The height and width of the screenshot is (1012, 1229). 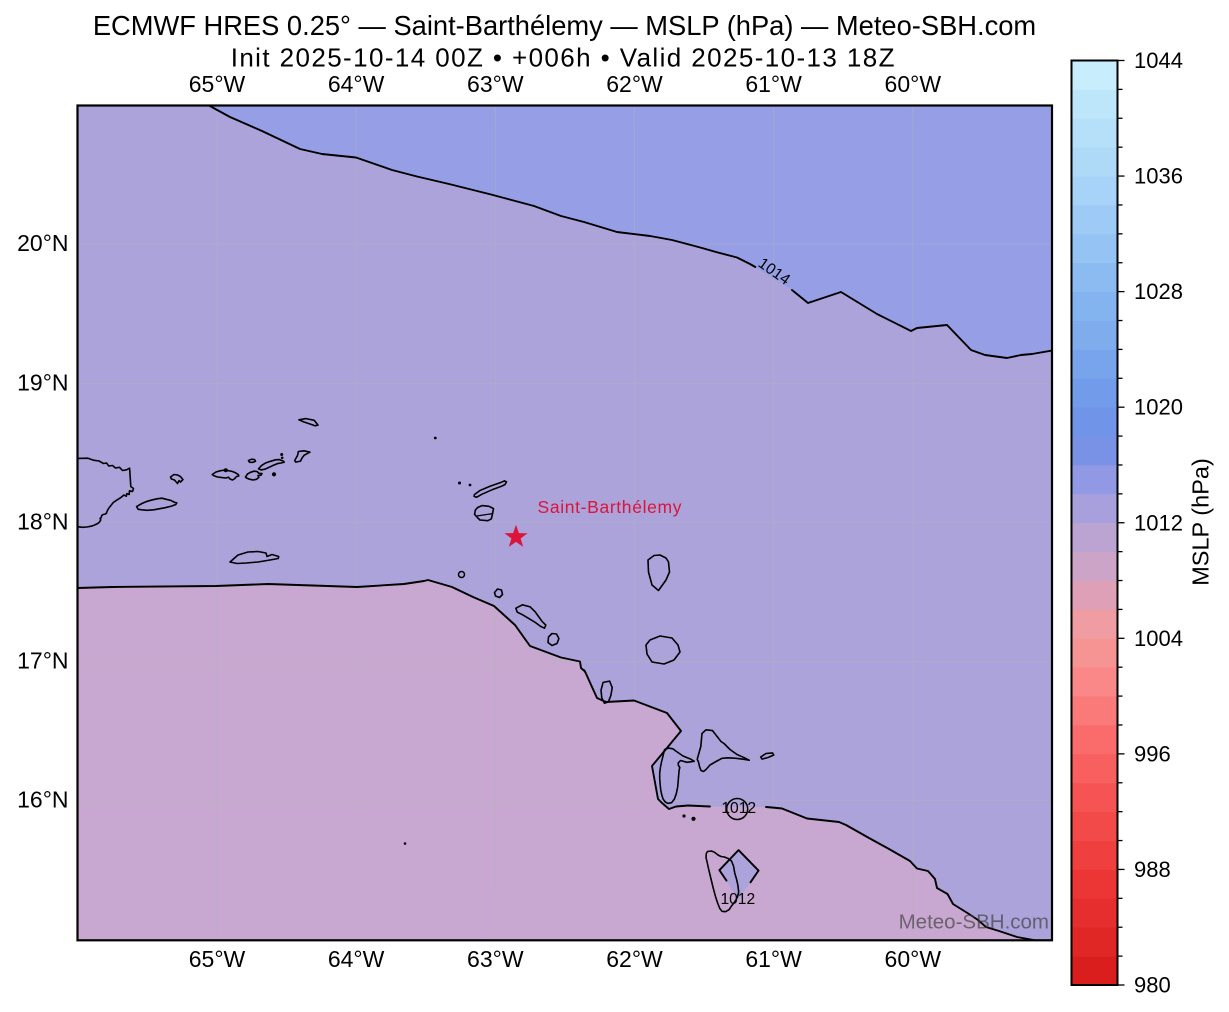 What do you see at coordinates (42, 661) in the screenshot?
I see `svg-text: 17°N` at bounding box center [42, 661].